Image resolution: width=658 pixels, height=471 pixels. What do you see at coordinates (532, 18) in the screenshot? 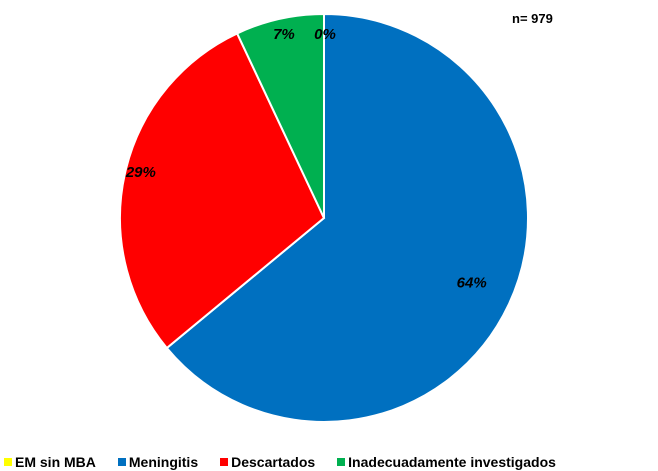
I see `sample-size-label: n= 979` at bounding box center [532, 18].